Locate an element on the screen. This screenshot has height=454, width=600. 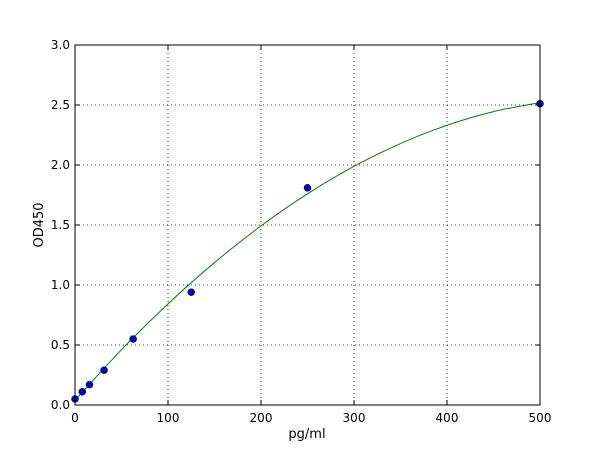
y-tick-label: 0.5 is located at coordinates (60, 345).